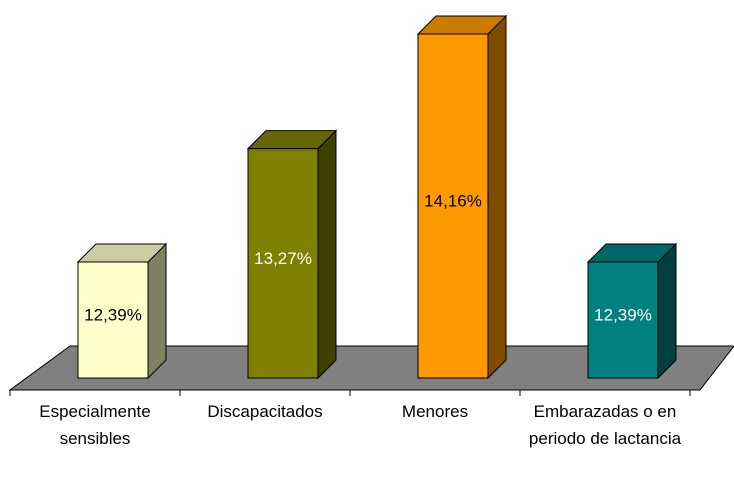  I want to click on x-tick-label: Menores, so click(435, 411).